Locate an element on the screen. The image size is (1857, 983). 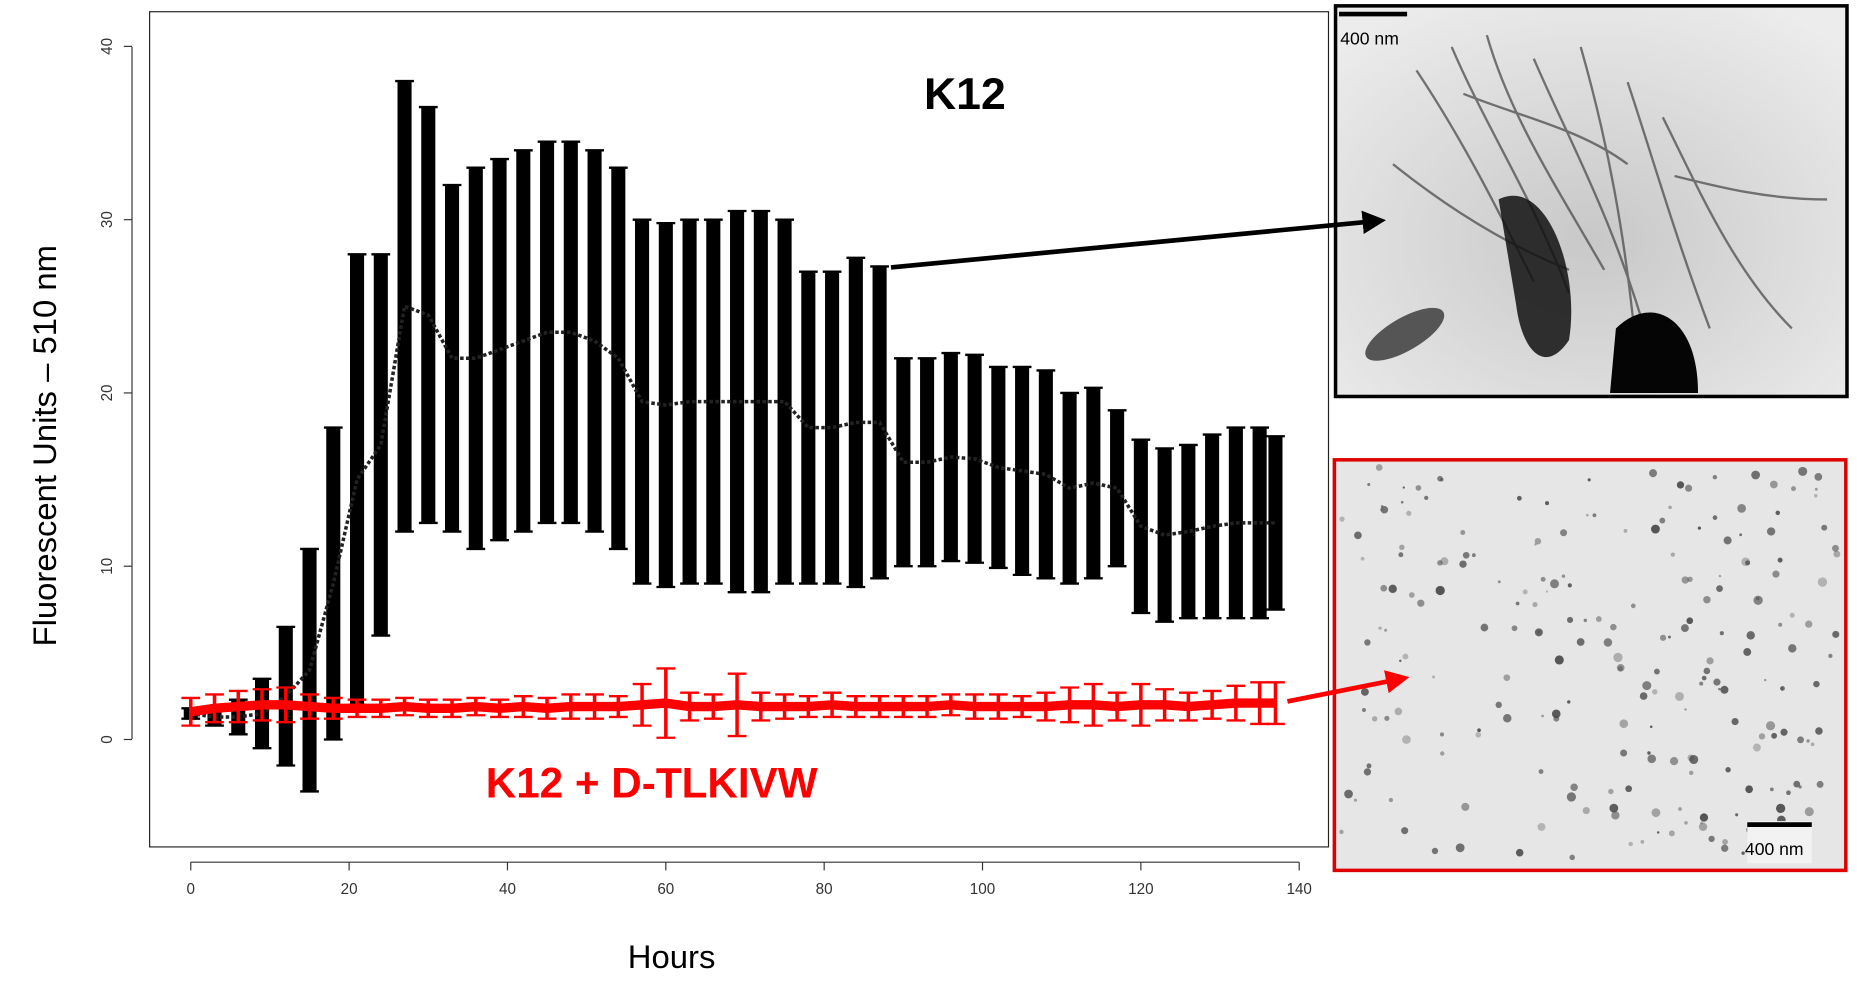
micrograph-fibrils: 400 nm is located at coordinates (1591, 201).